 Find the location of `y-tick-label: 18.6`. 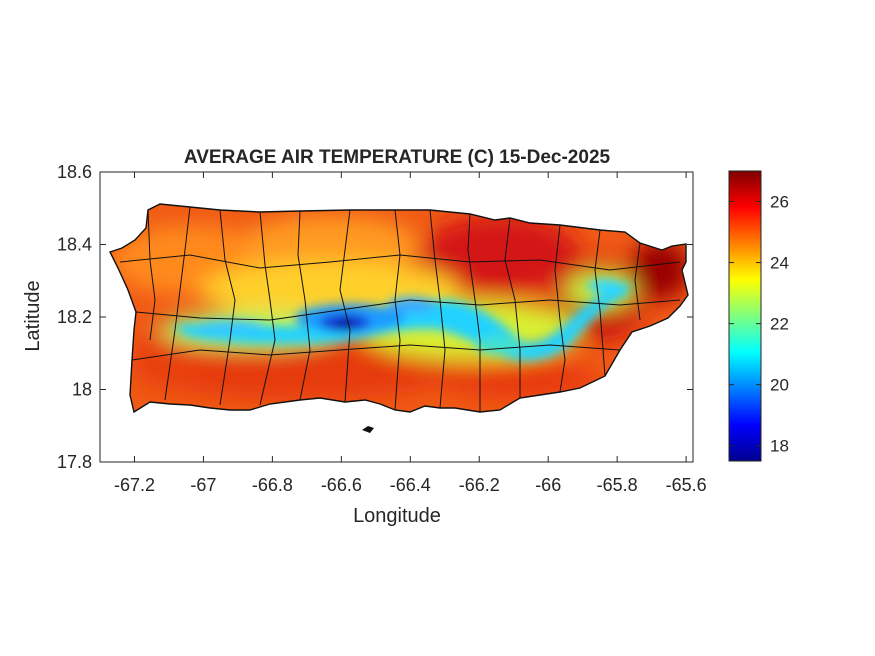

y-tick-label: 18.6 is located at coordinates (74, 172).